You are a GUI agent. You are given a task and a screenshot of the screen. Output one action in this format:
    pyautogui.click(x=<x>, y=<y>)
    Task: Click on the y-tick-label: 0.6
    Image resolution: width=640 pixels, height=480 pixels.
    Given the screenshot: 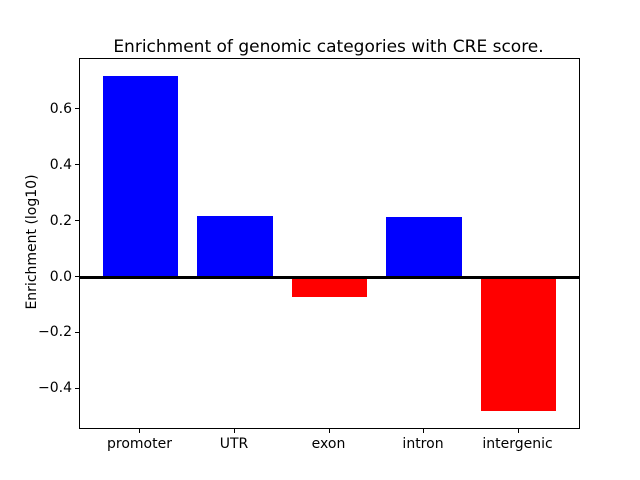 What is the action you would take?
    pyautogui.click(x=60, y=108)
    